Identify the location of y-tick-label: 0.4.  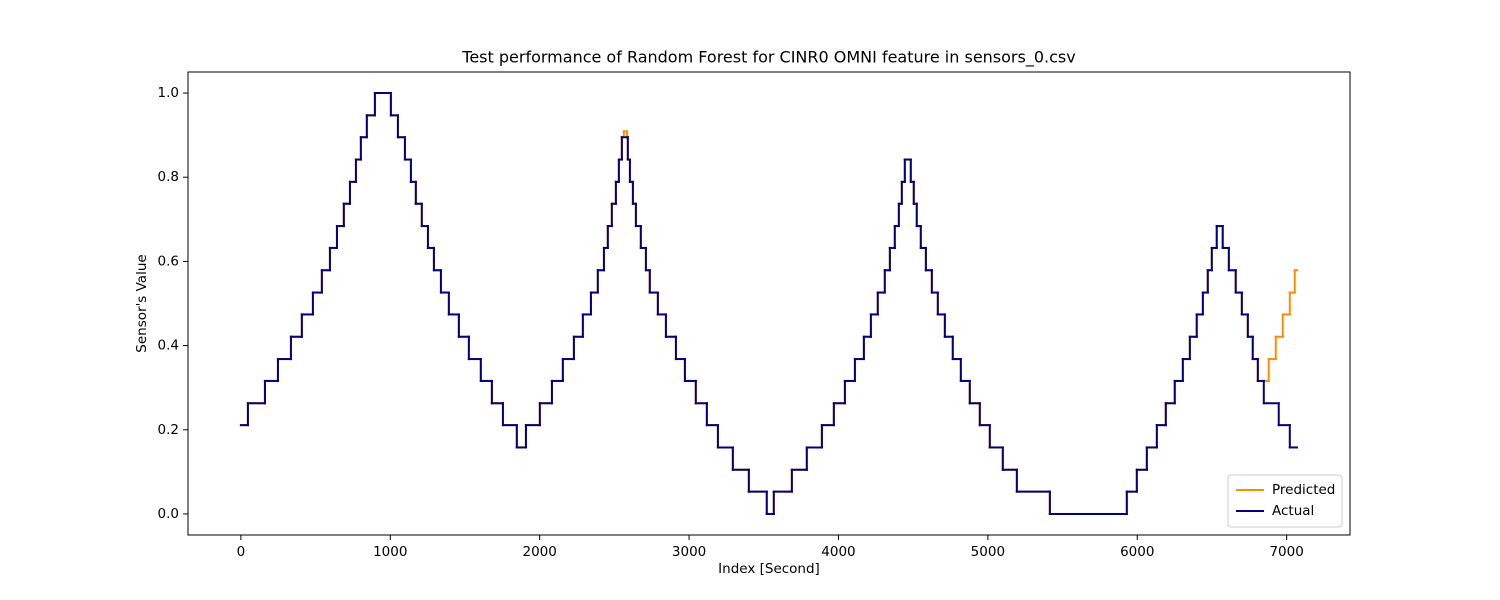
(168, 346).